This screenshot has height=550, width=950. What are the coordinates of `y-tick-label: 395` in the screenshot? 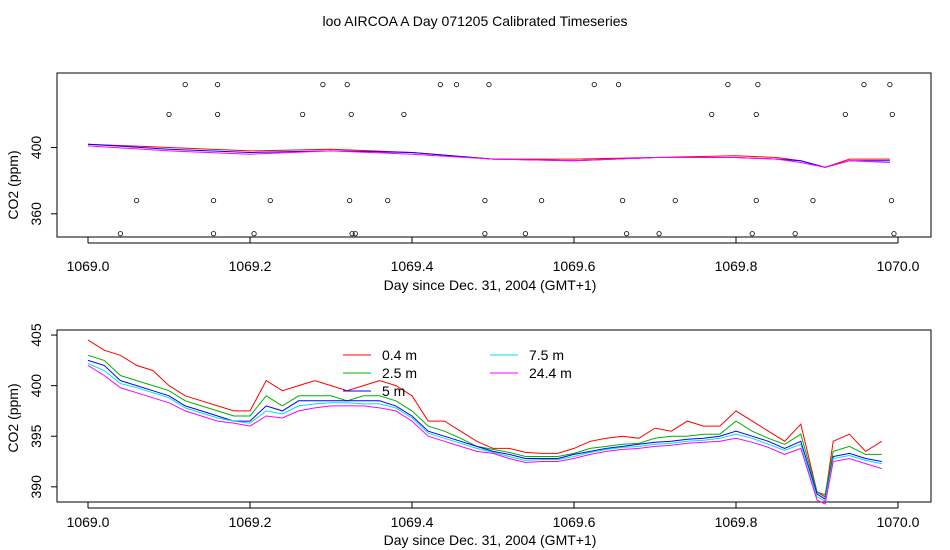 It's located at (36, 436).